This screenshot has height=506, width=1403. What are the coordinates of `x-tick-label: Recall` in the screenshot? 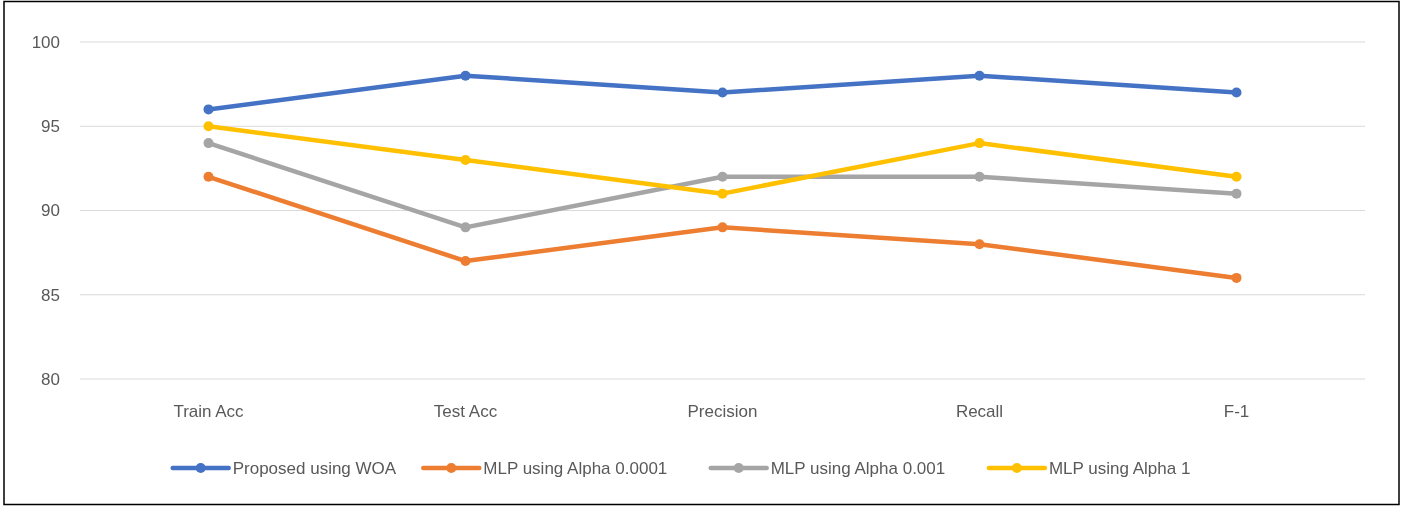 It's located at (979, 411).